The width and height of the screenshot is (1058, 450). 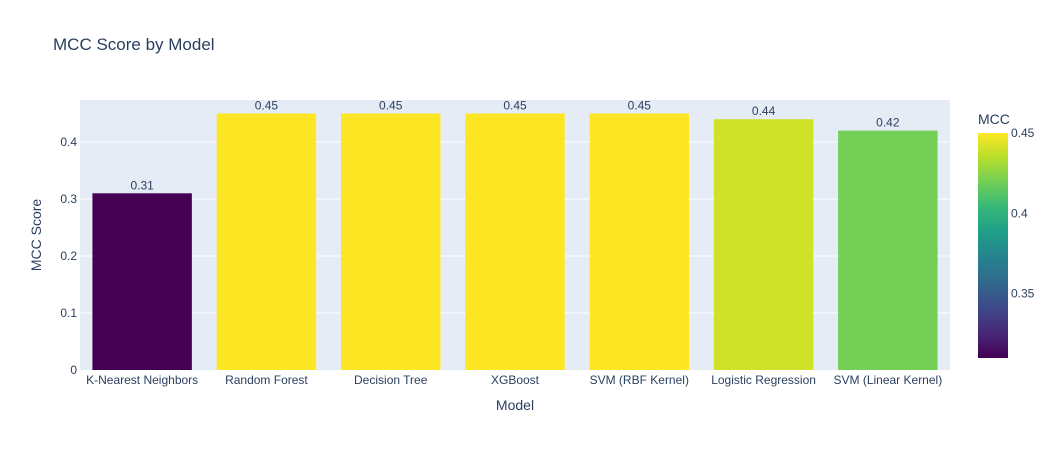 I want to click on y-tick-label: 0.4, so click(x=68, y=142).